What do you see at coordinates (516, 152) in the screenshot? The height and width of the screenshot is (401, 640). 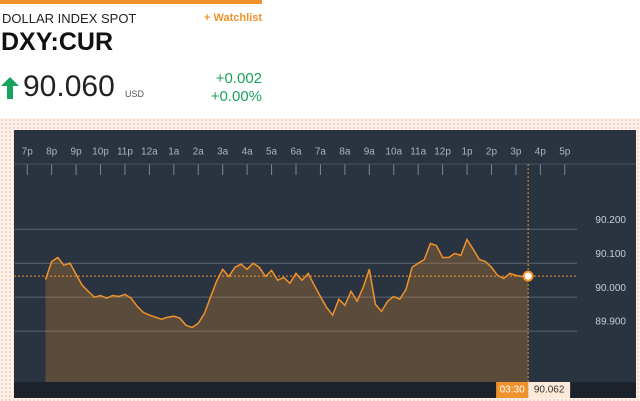 I see `x-tick-label: 3p` at bounding box center [516, 152].